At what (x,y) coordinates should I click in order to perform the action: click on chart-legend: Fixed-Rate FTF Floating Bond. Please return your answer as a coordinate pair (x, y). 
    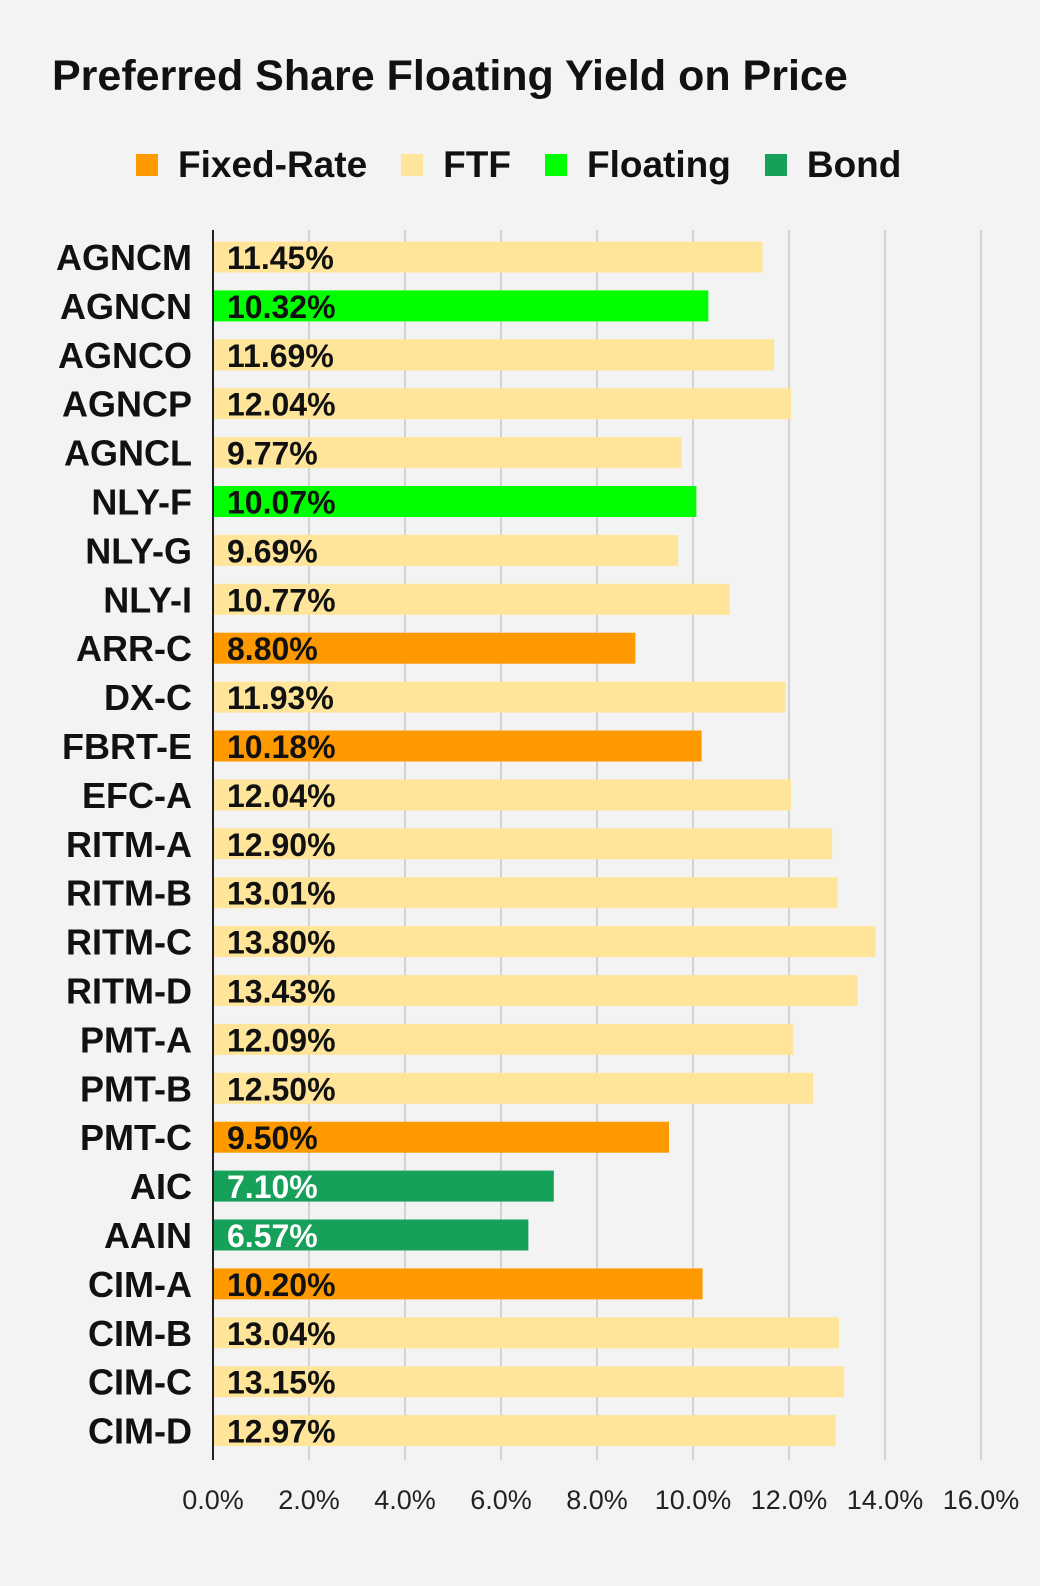
    Looking at the image, I should click on (535, 165).